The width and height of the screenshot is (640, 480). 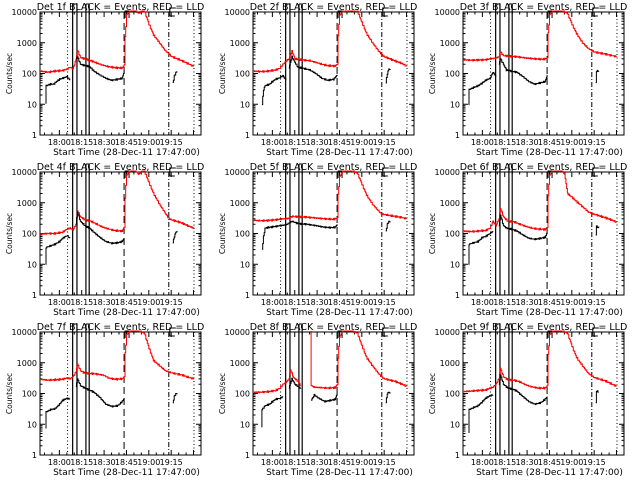 What do you see at coordinates (334, 167) in the screenshot?
I see `panel-title: Det 5f BLACK = Events, RED = LLD` at bounding box center [334, 167].